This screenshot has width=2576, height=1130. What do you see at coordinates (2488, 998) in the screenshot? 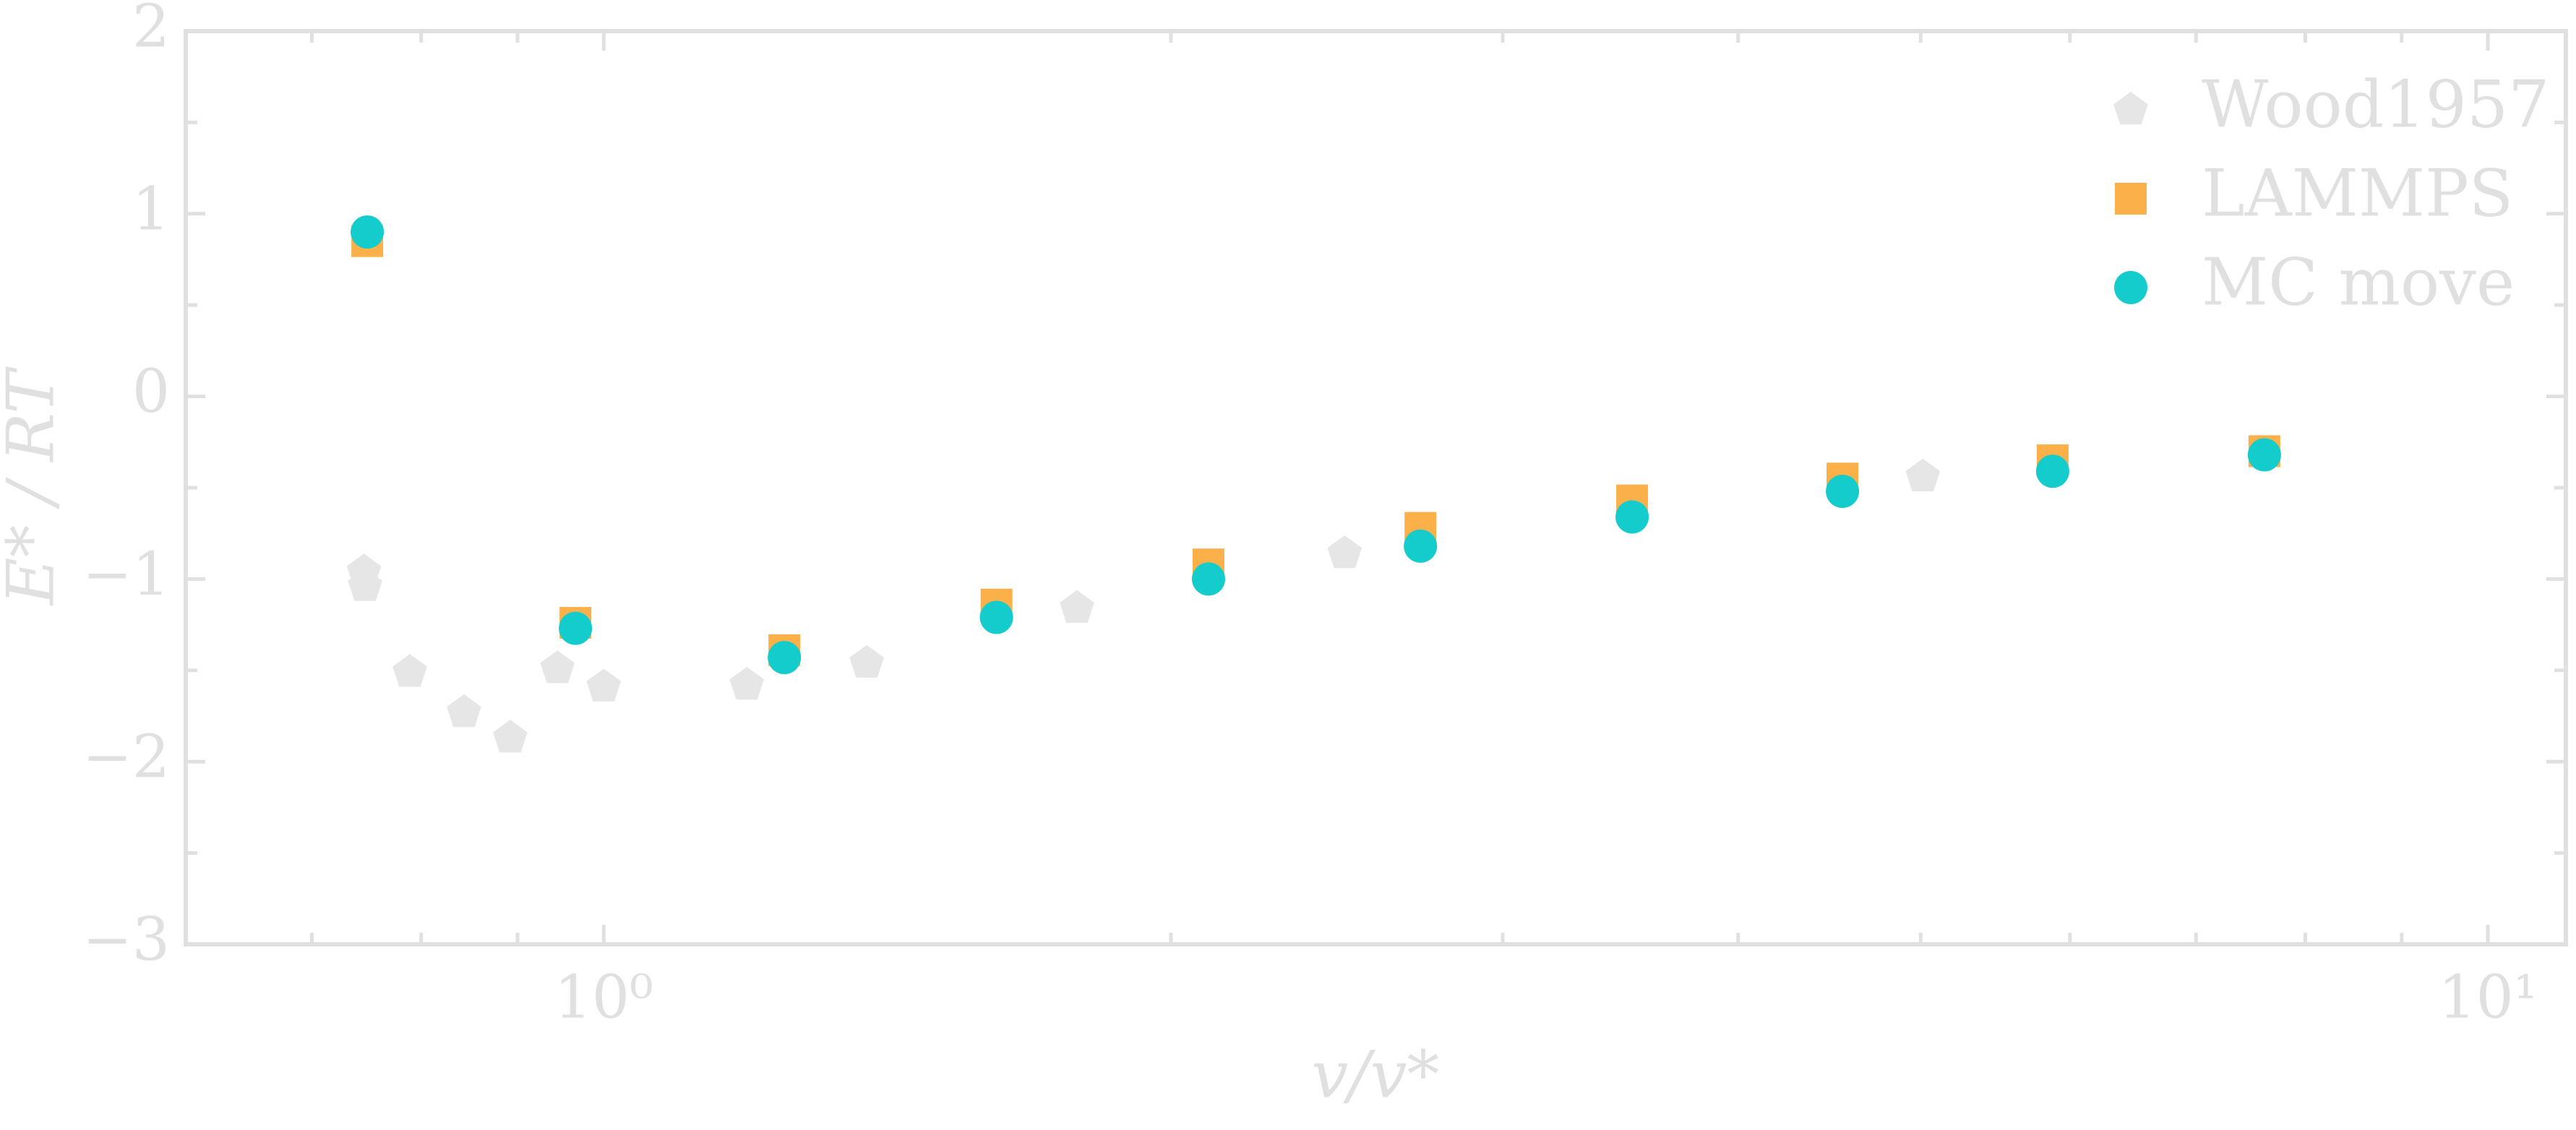
I see `x-tick-label: 10¹` at bounding box center [2488, 998].